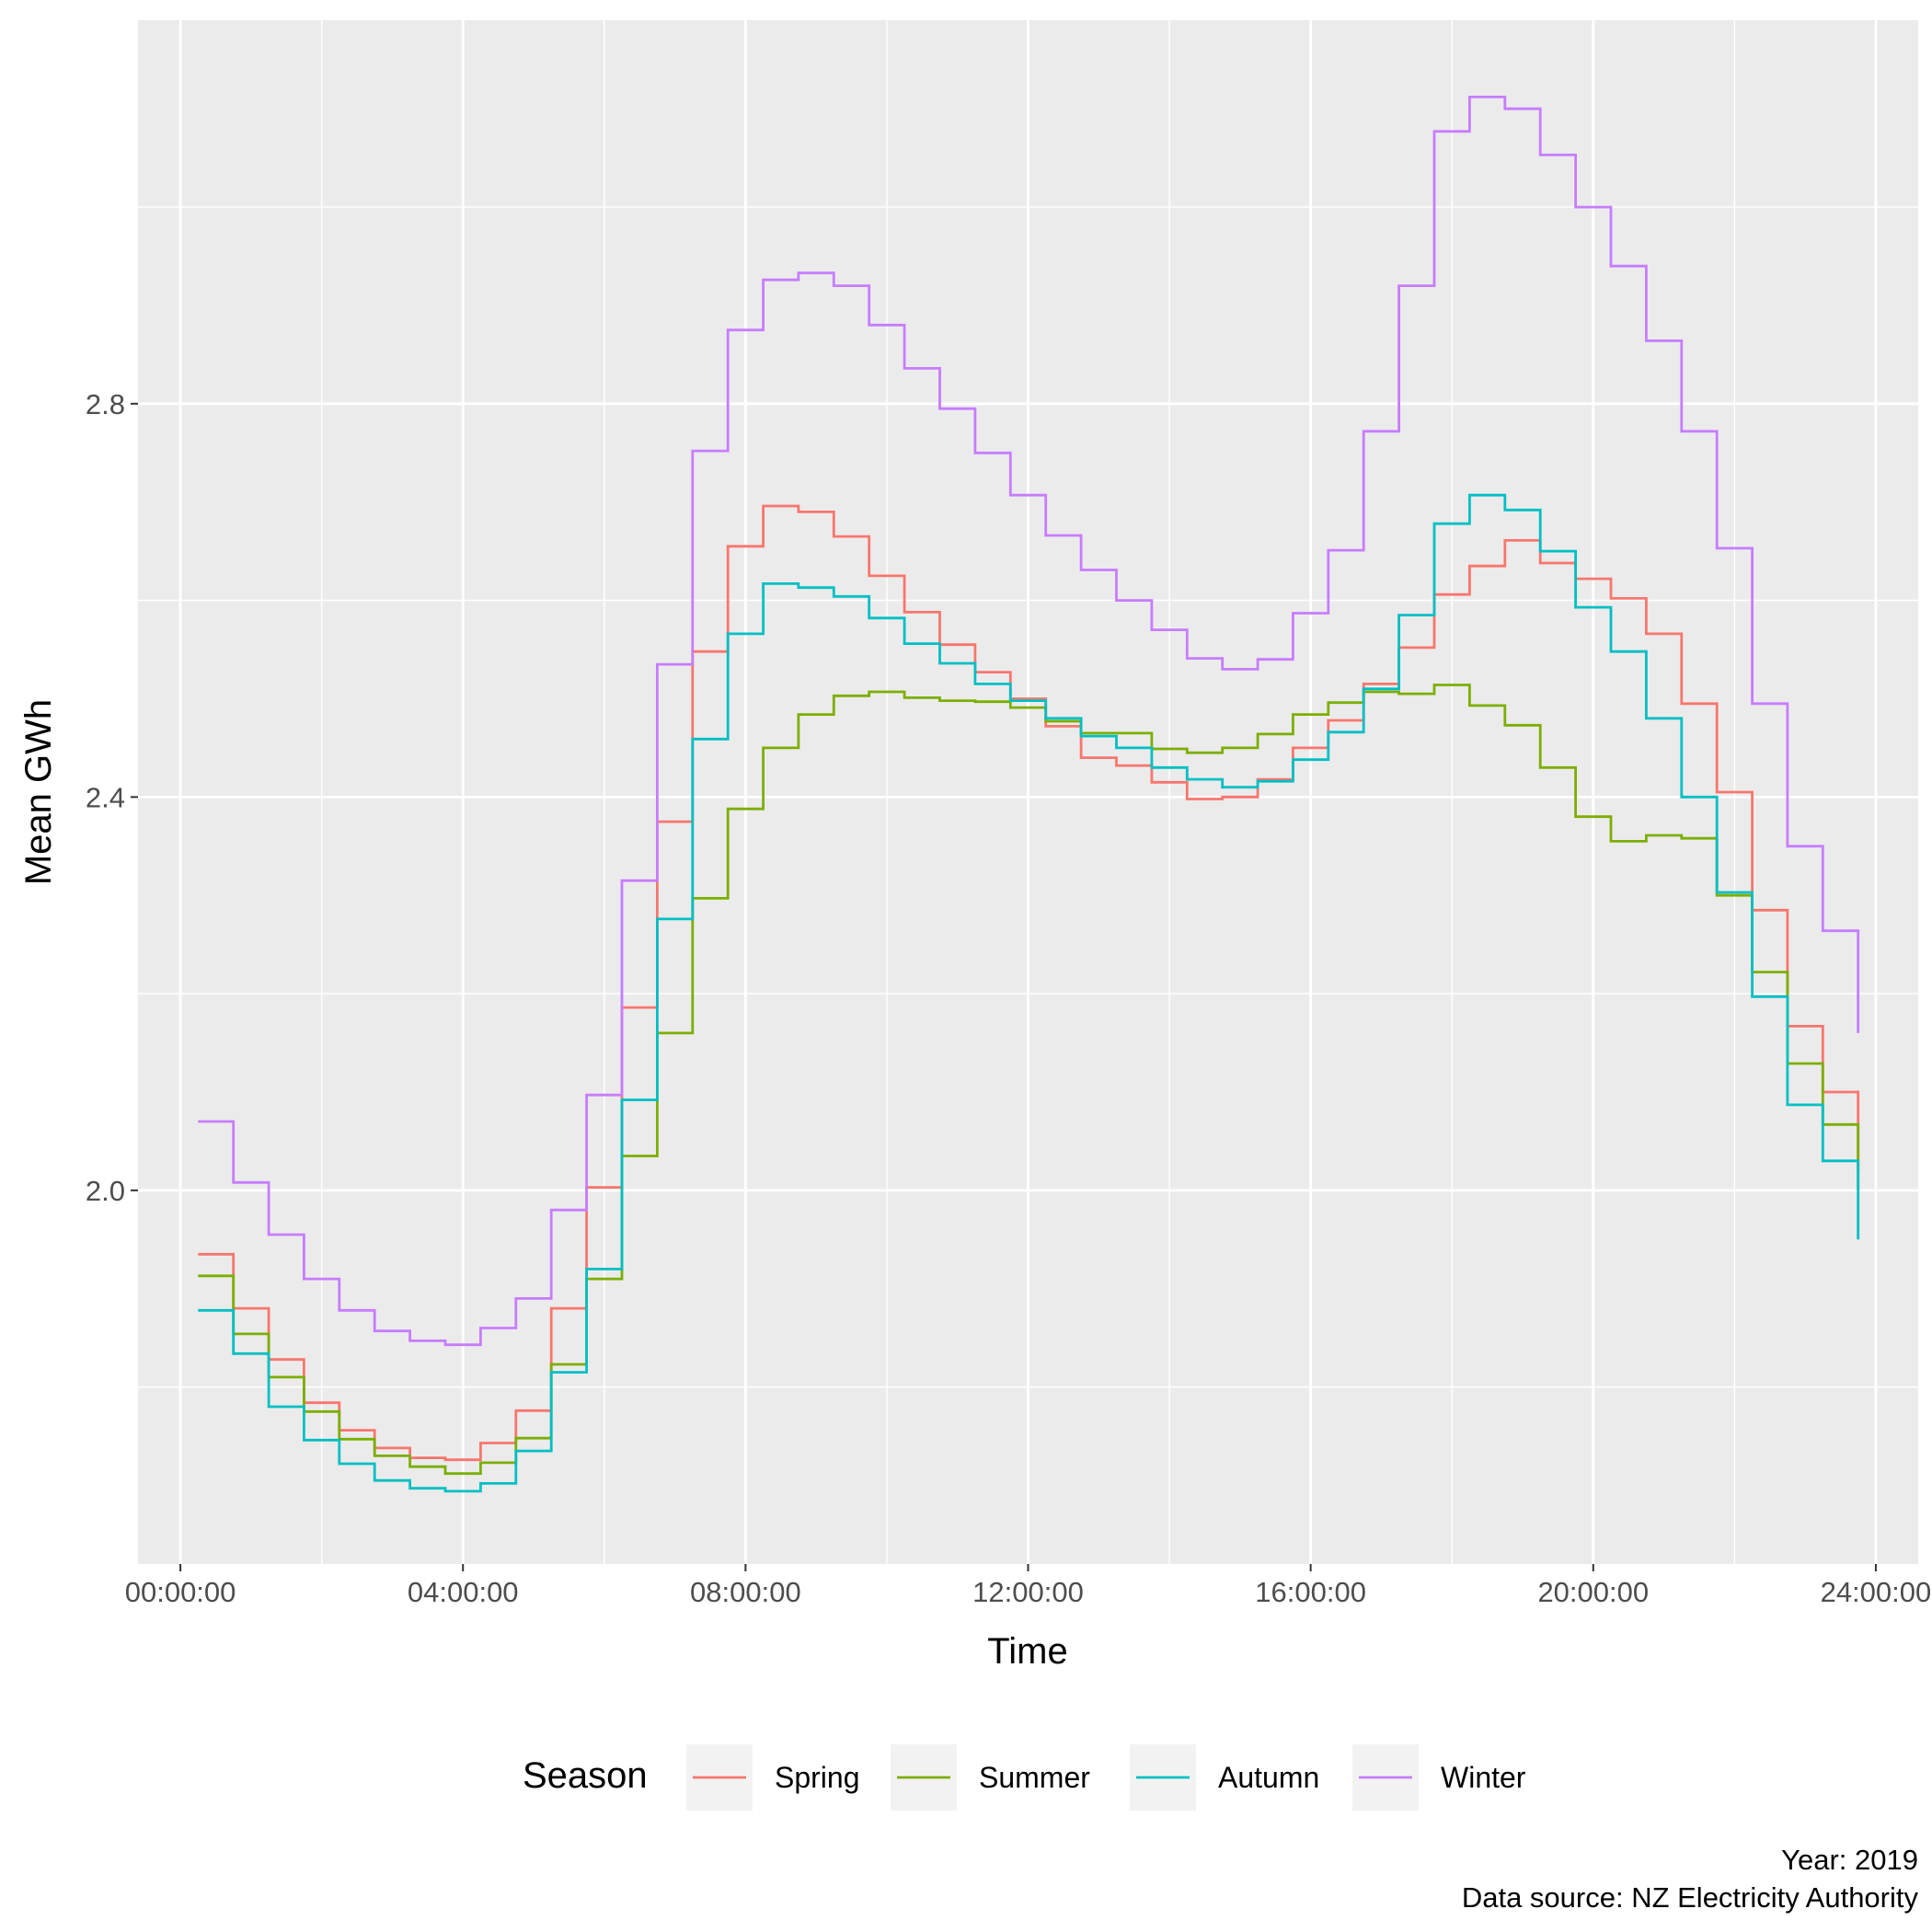  I want to click on legend-label-summer: Summer, so click(1034, 1777).